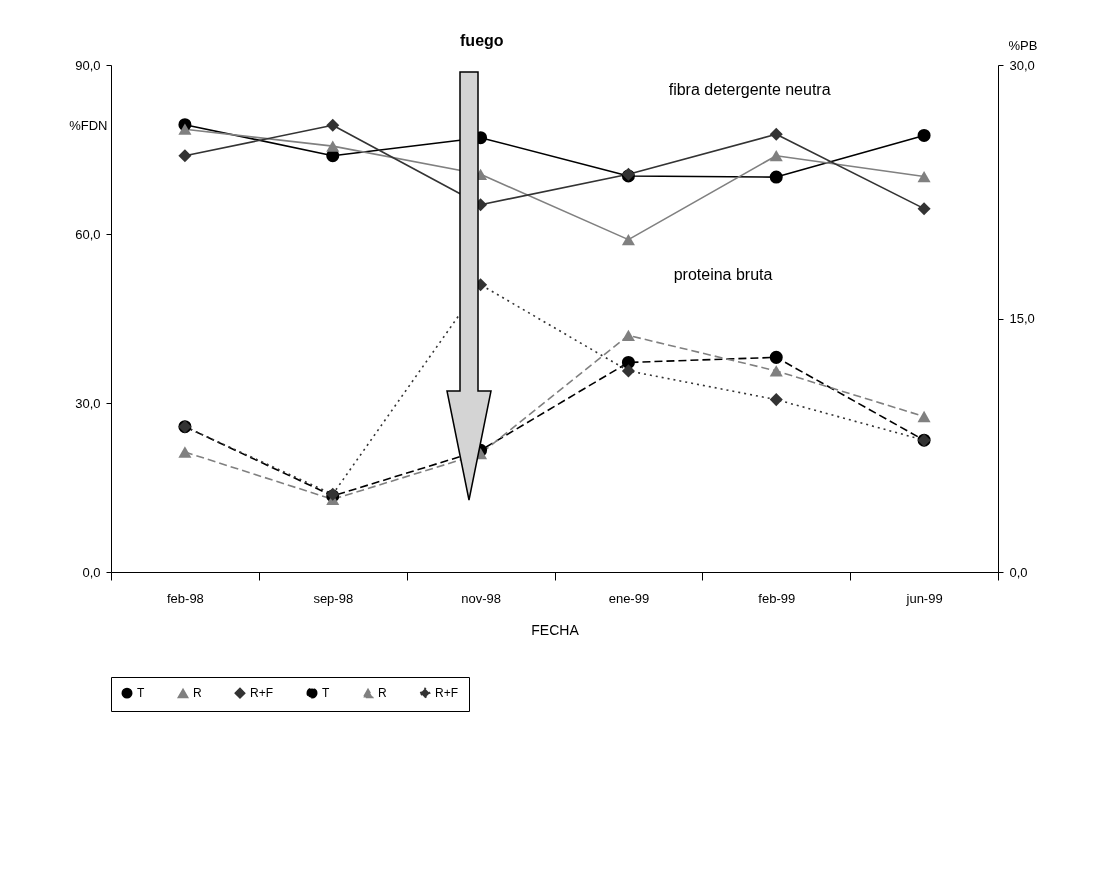 This screenshot has height=889, width=1110. What do you see at coordinates (723, 274) in the screenshot?
I see `annotation: proteina bruta` at bounding box center [723, 274].